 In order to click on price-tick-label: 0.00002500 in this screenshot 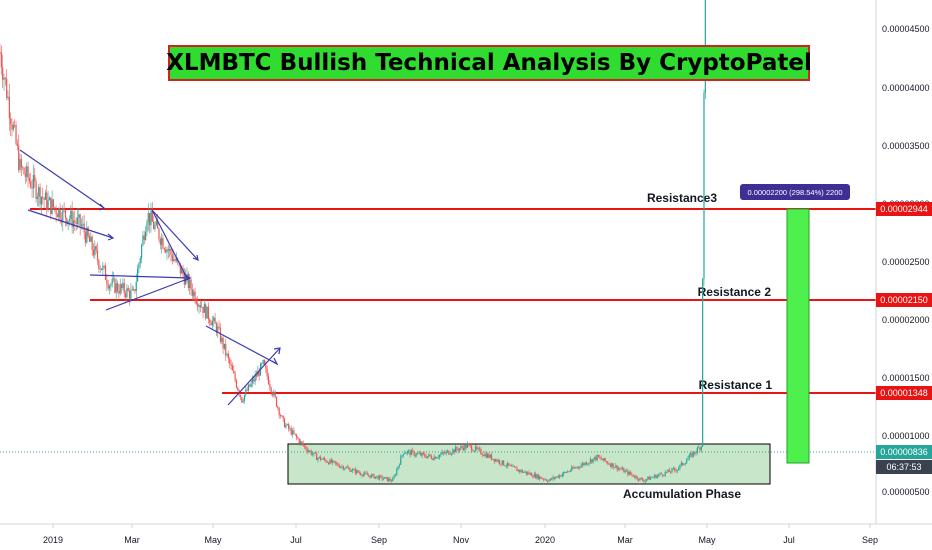, I will do `click(906, 262)`.